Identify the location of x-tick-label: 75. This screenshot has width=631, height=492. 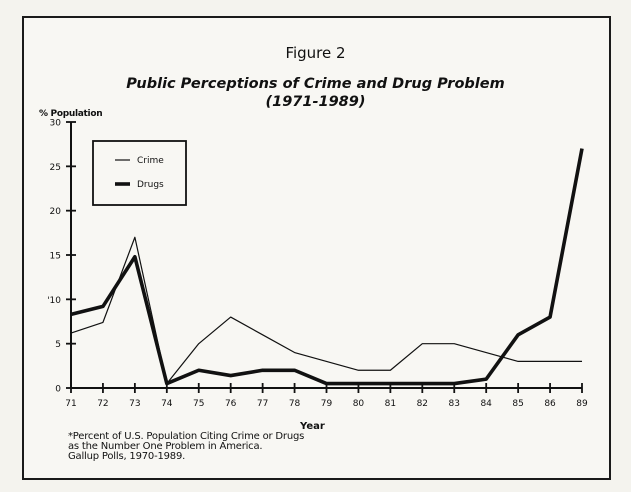
(198, 404).